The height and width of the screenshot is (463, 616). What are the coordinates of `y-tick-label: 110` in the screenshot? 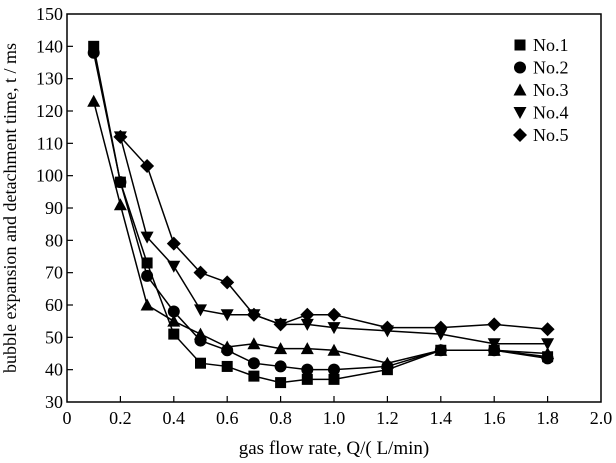 It's located at (50, 143).